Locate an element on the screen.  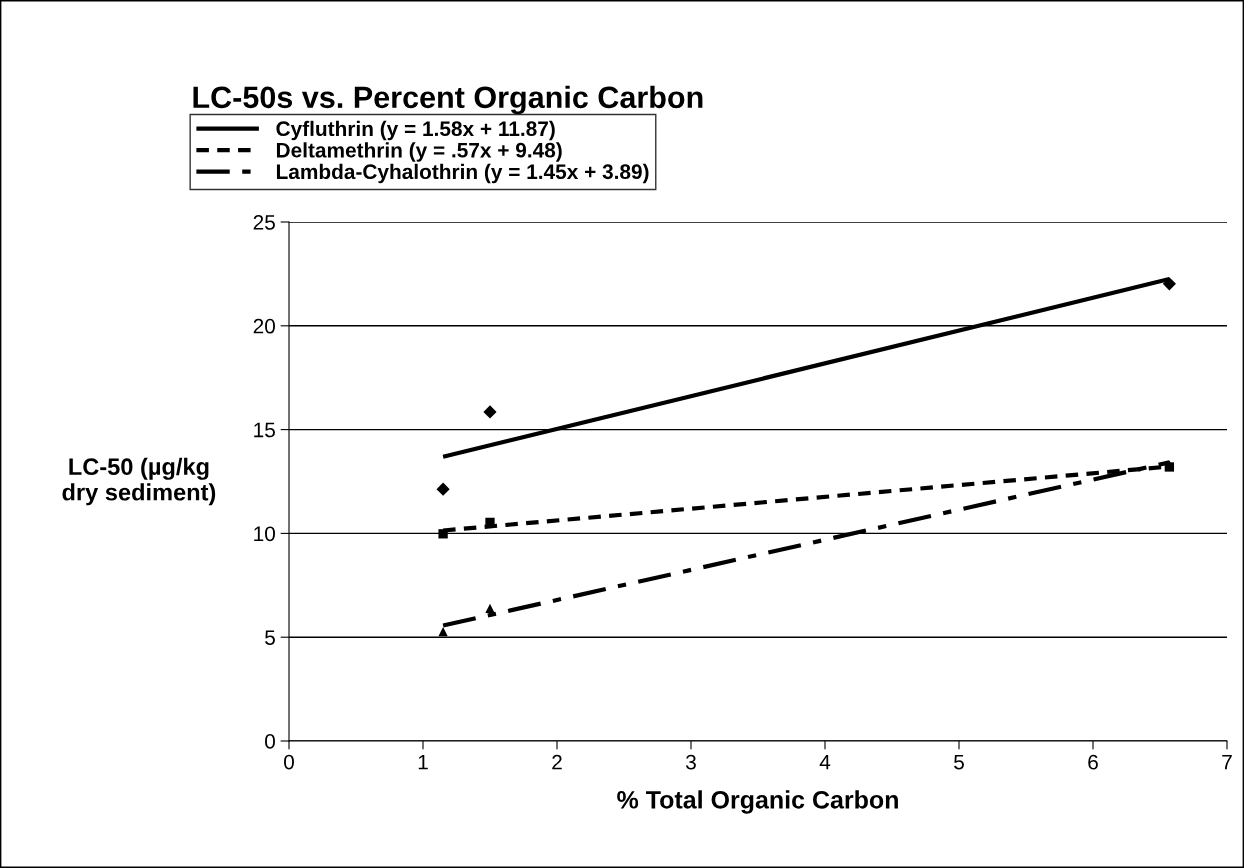
chart-title: LC-50s vs. Percent Organic Carbon is located at coordinates (448, 100).